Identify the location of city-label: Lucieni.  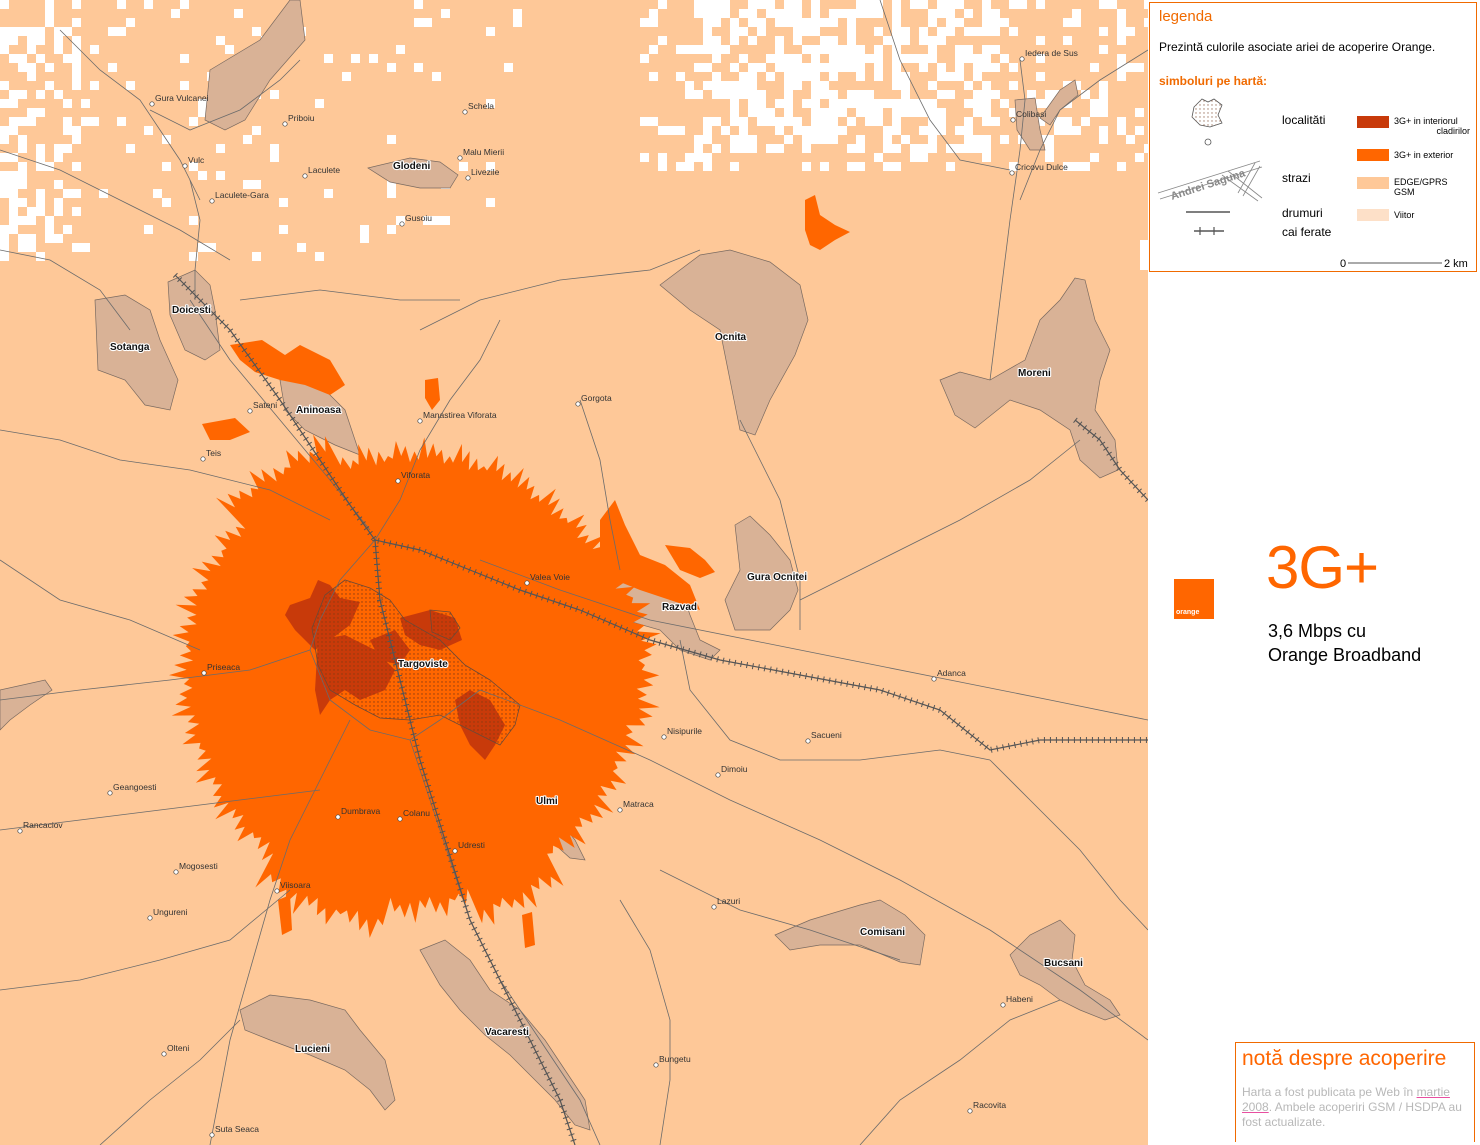
(312, 1049).